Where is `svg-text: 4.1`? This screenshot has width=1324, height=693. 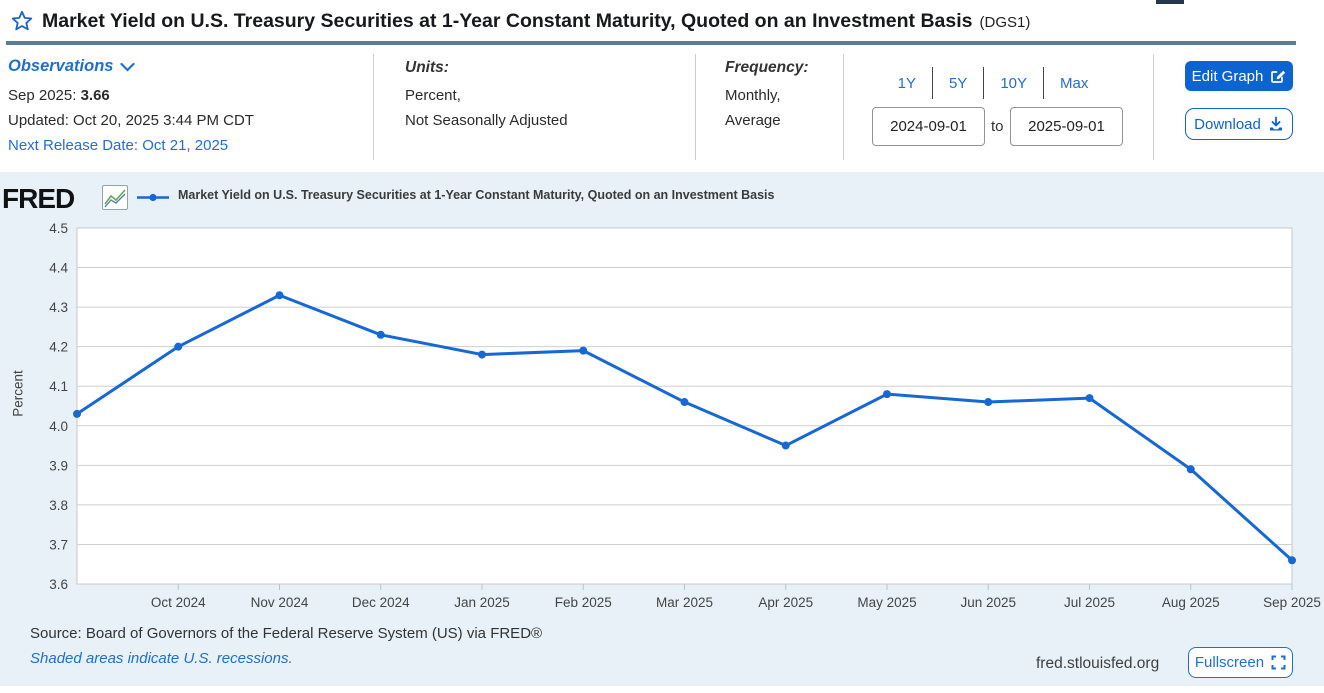 svg-text: 4.1 is located at coordinates (58, 386).